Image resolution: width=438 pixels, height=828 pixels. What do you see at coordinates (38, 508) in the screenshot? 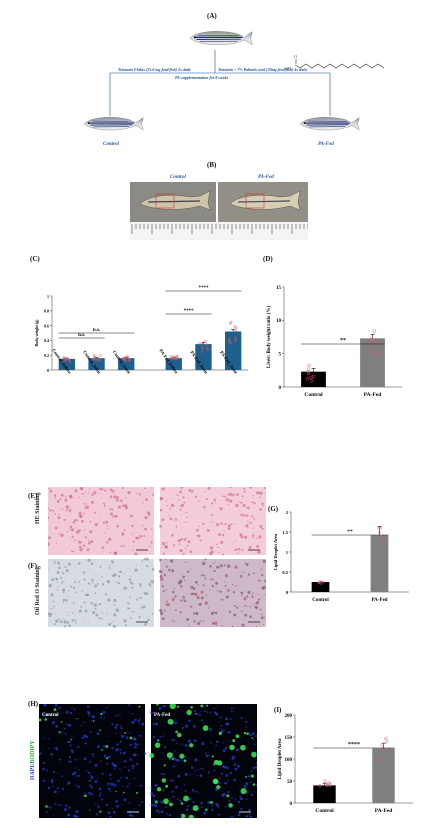
I see `stain-label-he: HE Staining` at bounding box center [38, 508].